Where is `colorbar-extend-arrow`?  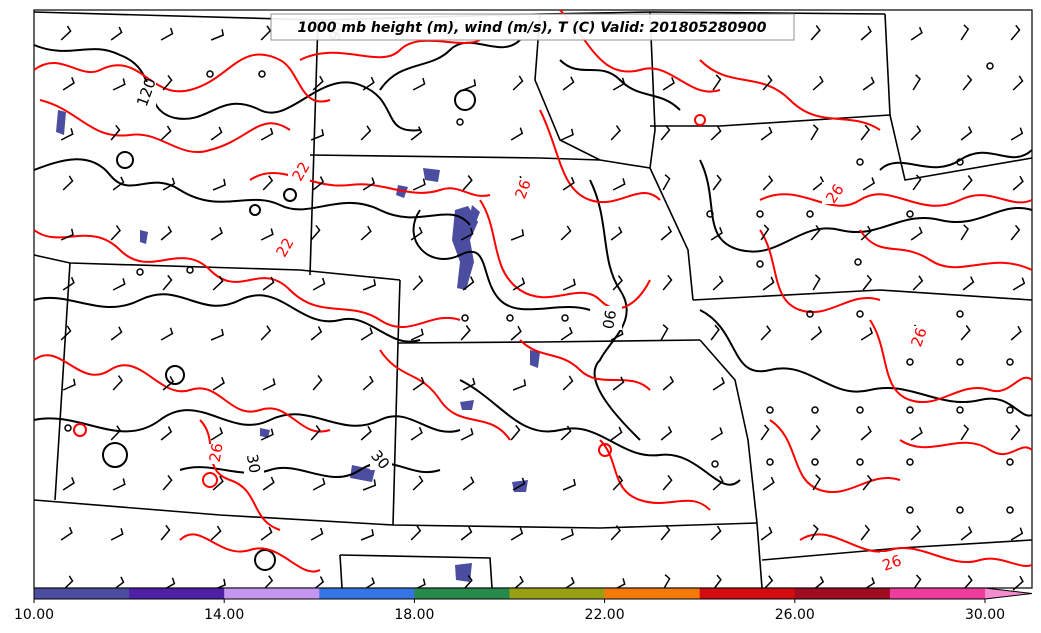
colorbar-extend-arrow is located at coordinates (1008, 593).